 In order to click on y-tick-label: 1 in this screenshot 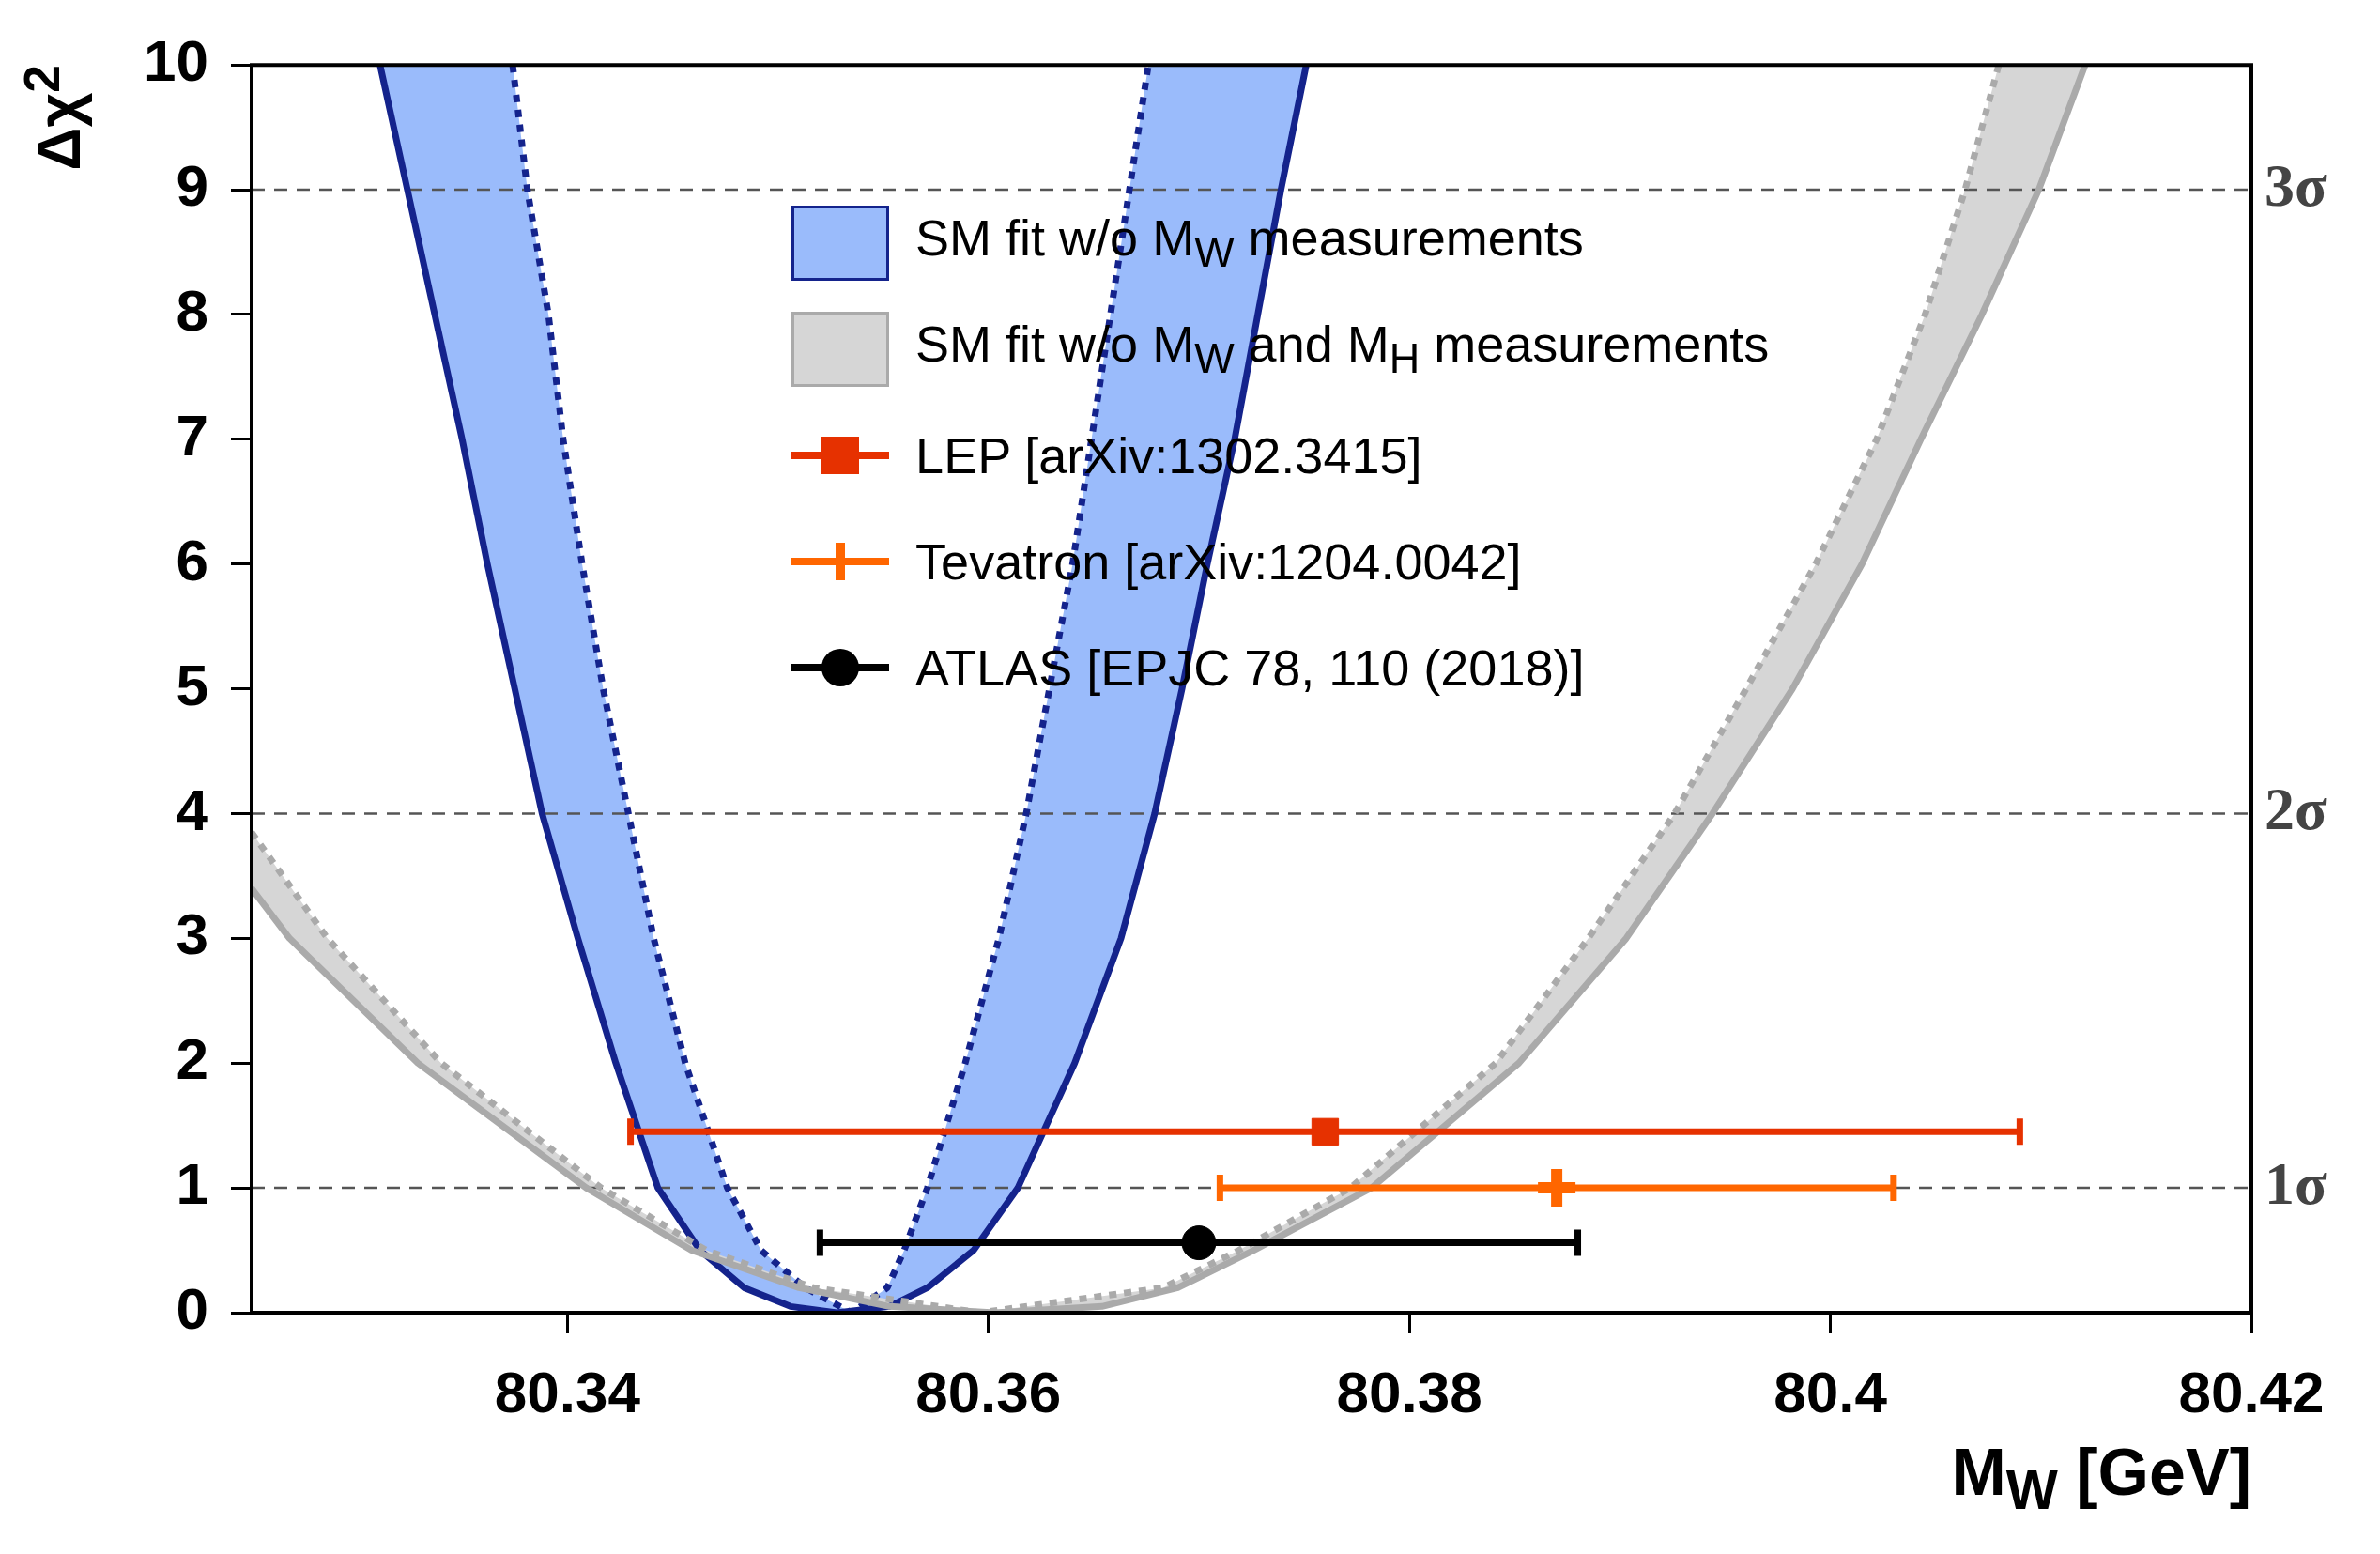, I will do `click(192, 1184)`.